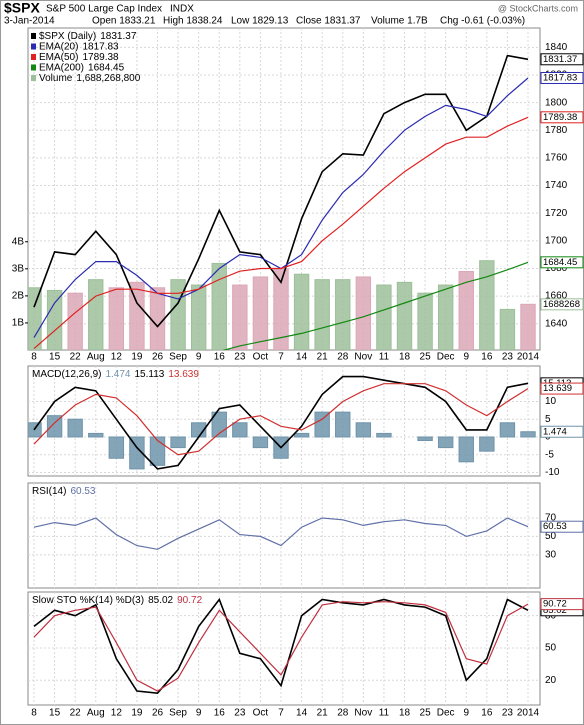 This screenshot has width=584, height=725. Describe the element at coordinates (96, 713) in the screenshot. I see `x-tick-label: Aug` at that location.